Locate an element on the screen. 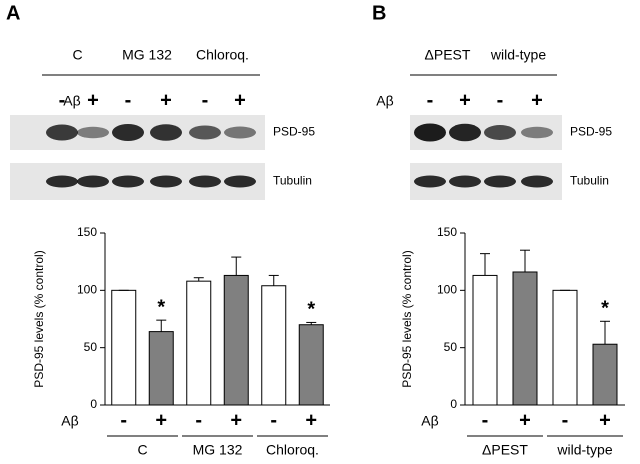 This screenshot has height=464, width=640. panel-letter: A is located at coordinates (13, 13).